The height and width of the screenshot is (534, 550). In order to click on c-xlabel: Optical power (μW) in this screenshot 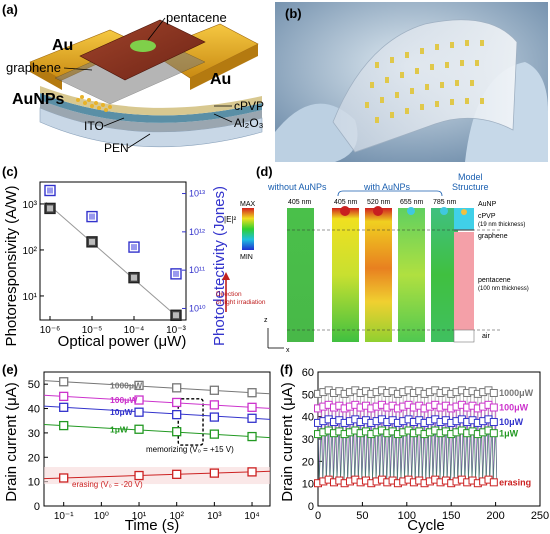, I will do `click(122, 341)`.